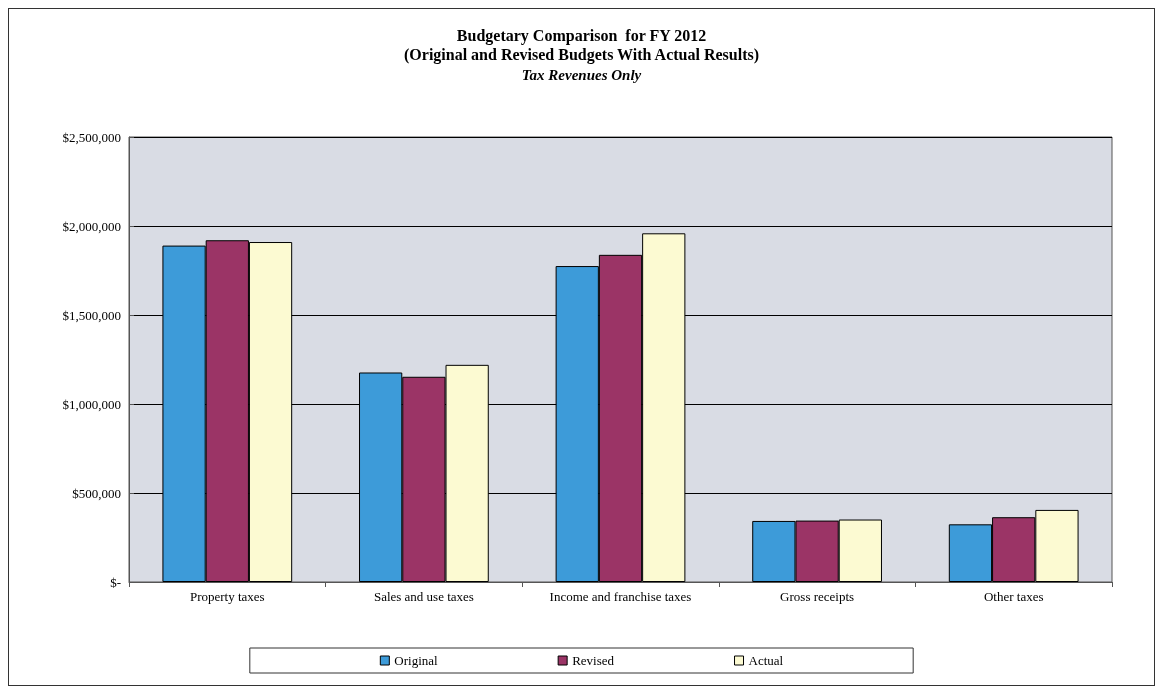 The image size is (1163, 694). Describe the element at coordinates (620, 596) in the screenshot. I see `x-tick-label: Income and franchise taxes` at that location.